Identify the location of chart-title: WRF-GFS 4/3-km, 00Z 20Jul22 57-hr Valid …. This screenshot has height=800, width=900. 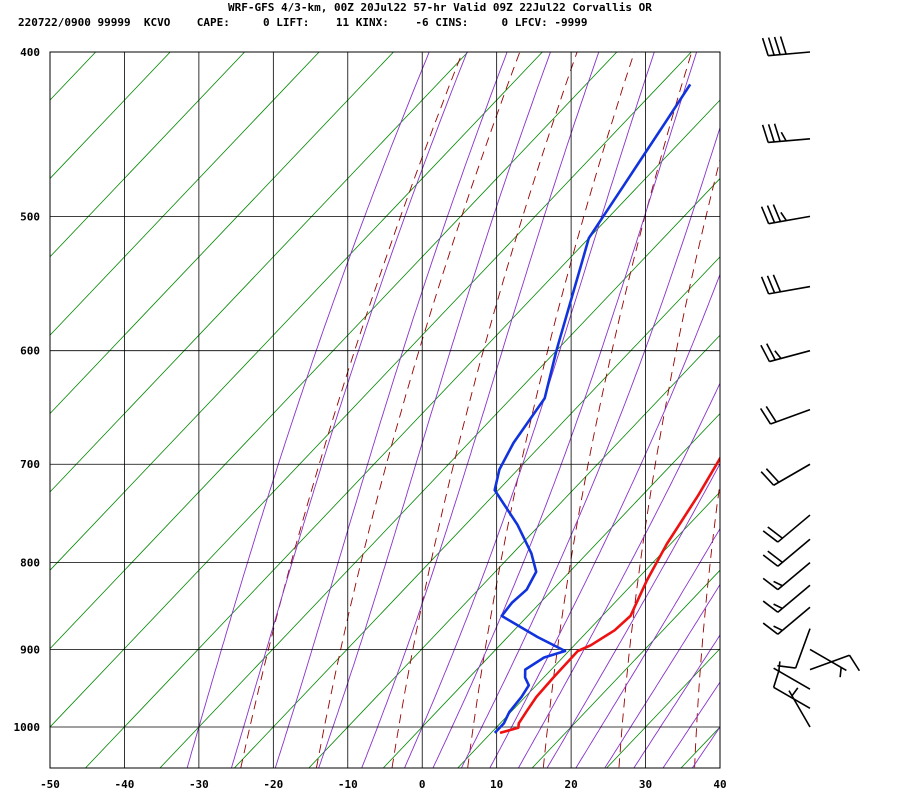
(440, 7).